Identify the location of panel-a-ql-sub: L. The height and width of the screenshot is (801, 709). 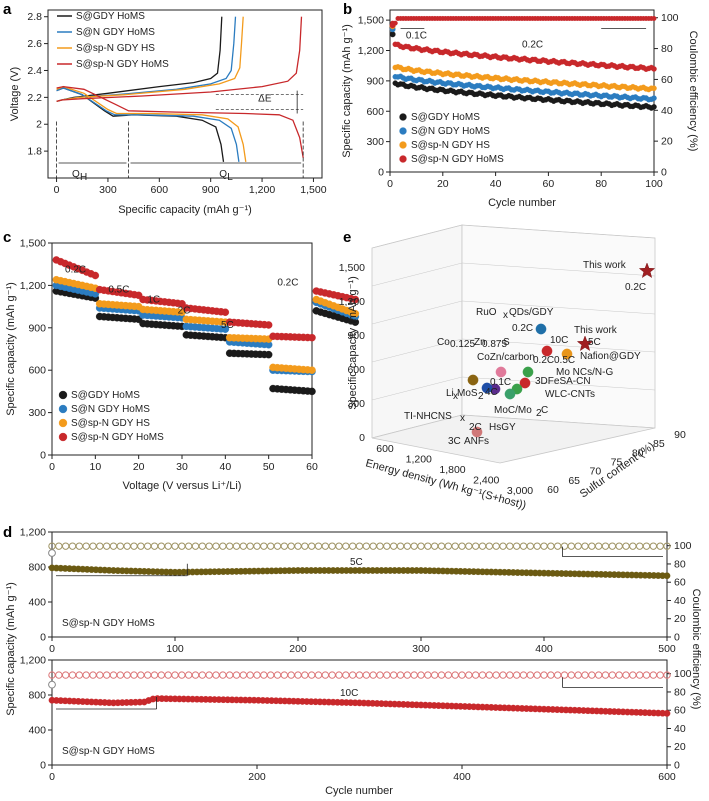
(230, 177).